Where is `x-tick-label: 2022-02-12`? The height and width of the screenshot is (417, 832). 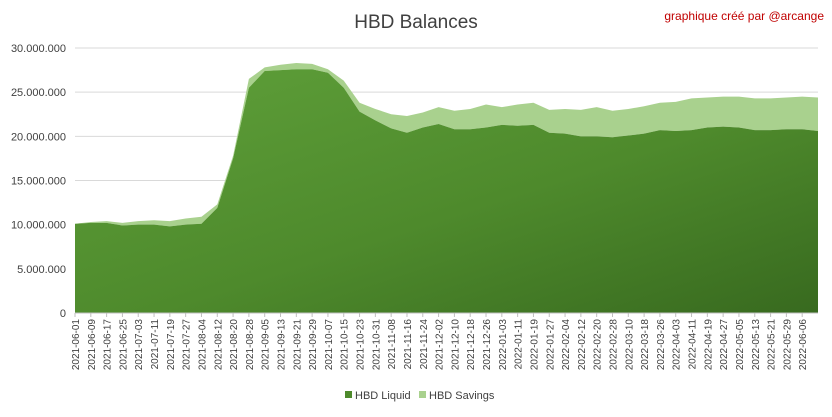 x-tick-label: 2022-02-12 is located at coordinates (582, 345).